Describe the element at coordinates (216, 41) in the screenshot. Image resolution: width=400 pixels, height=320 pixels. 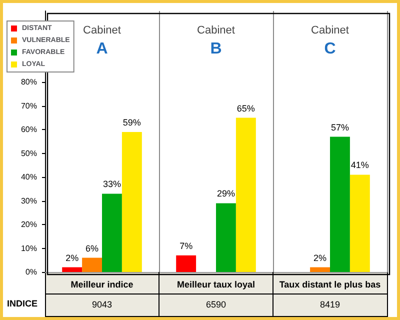
I see `annotation: Cabinet B` at that location.